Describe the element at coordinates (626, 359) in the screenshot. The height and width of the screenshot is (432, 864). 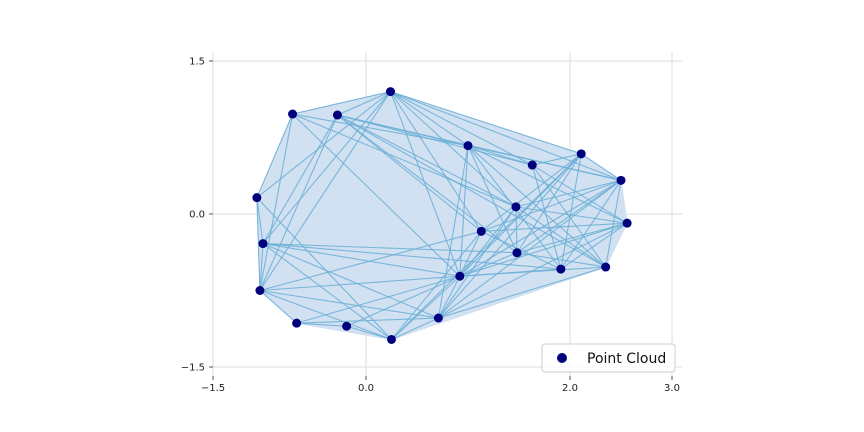
I see `legend-label: Point Cloud` at that location.